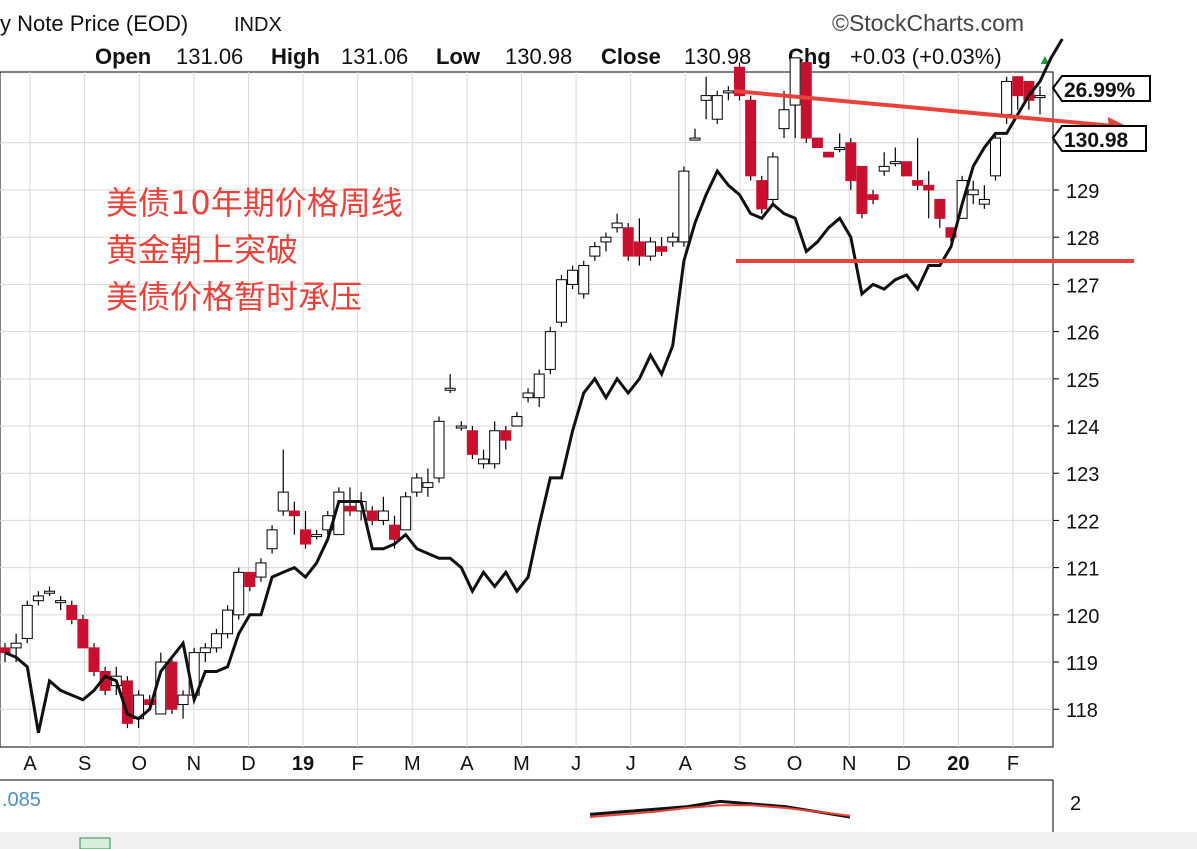  I want to click on y-tick-label: 119, so click(1082, 664).